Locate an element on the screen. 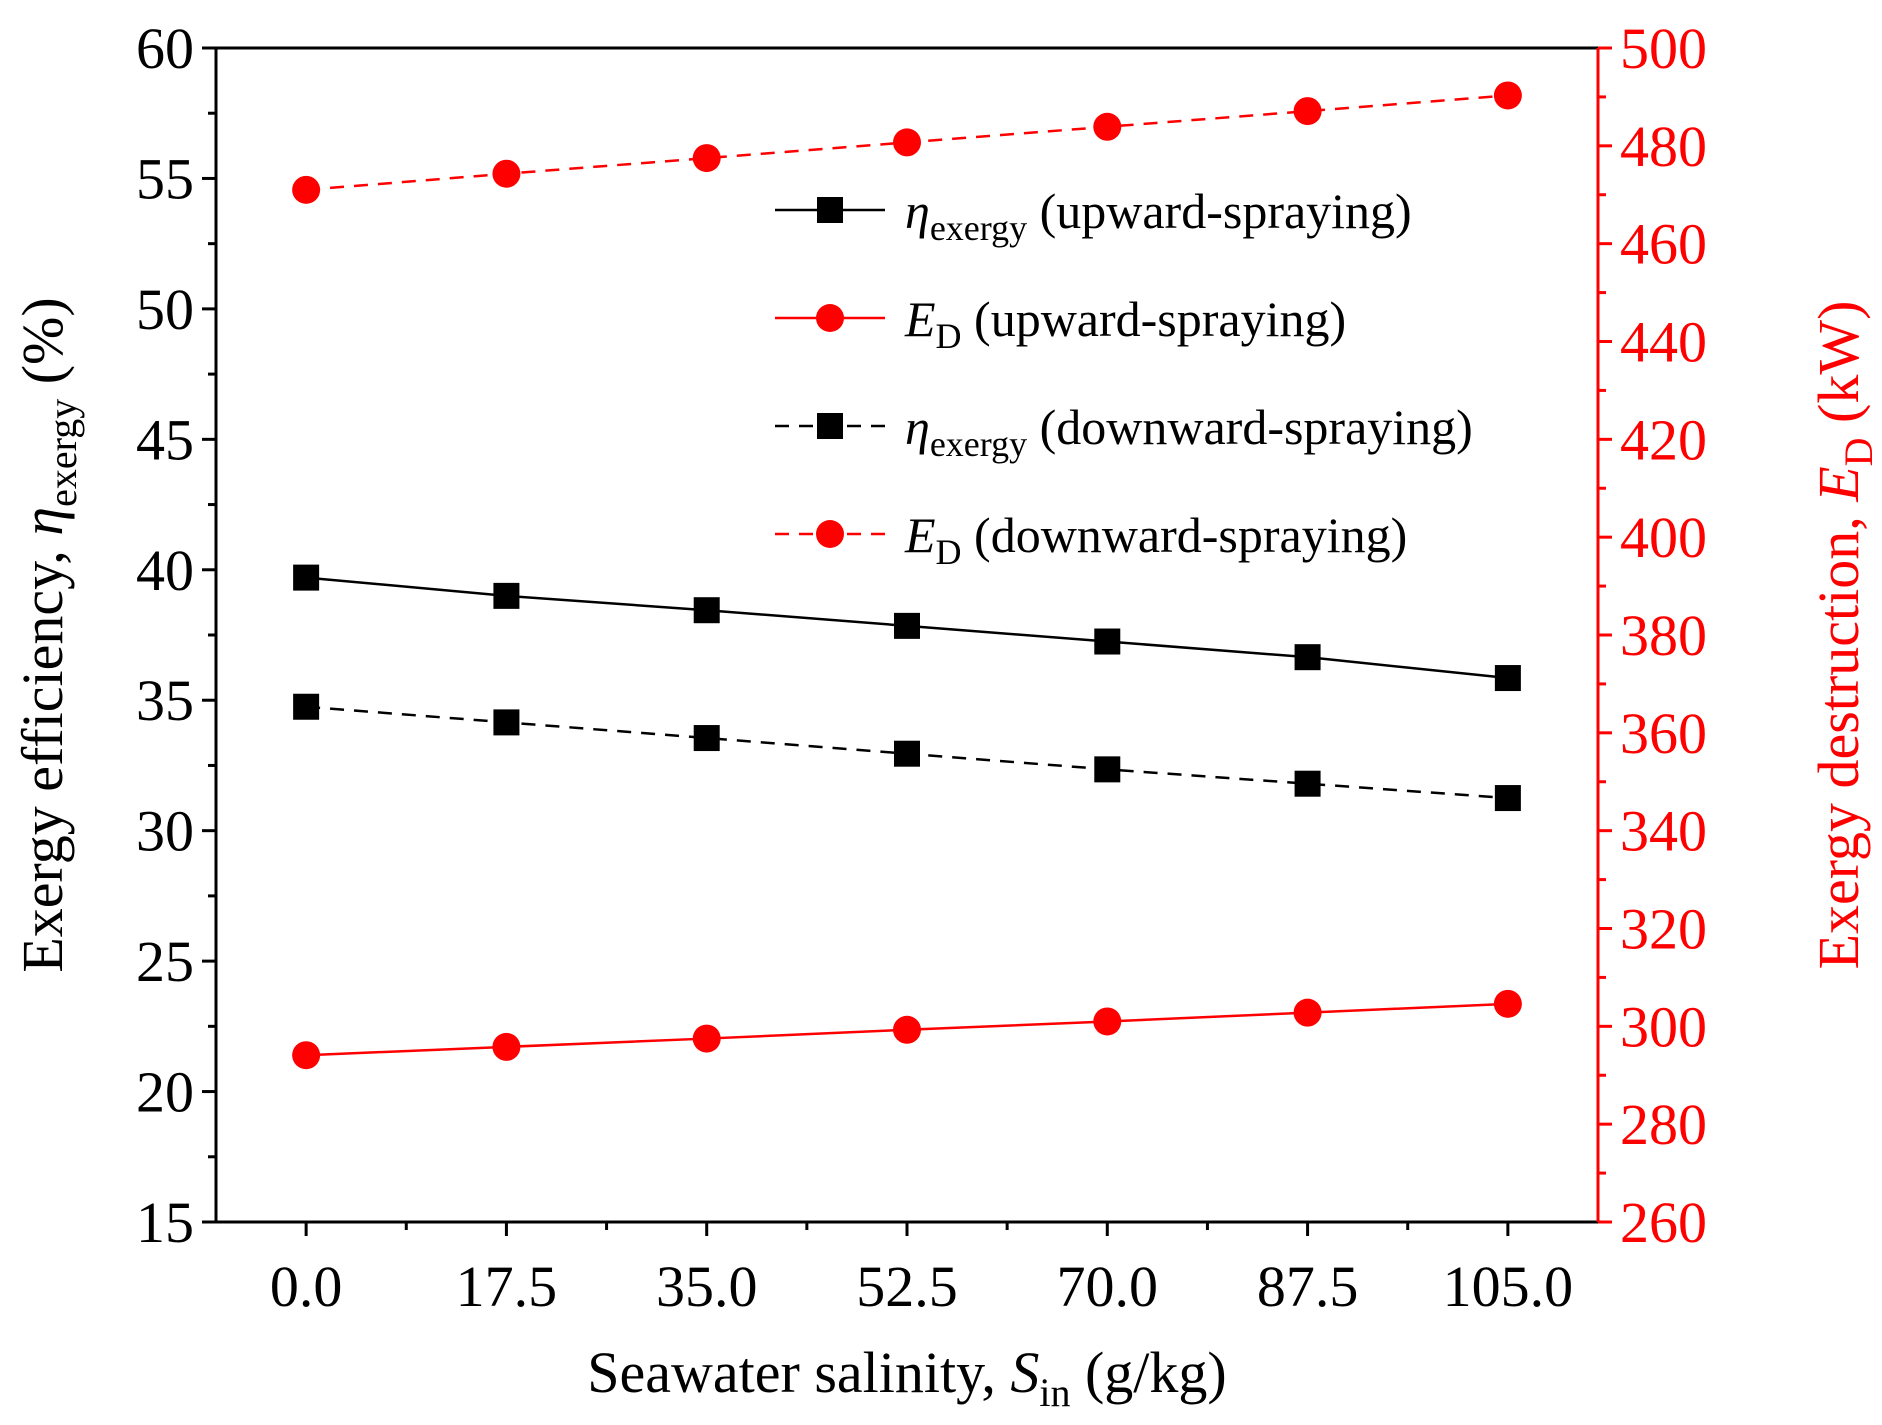  y-right-tick-label: 480 is located at coordinates (1663, 146).